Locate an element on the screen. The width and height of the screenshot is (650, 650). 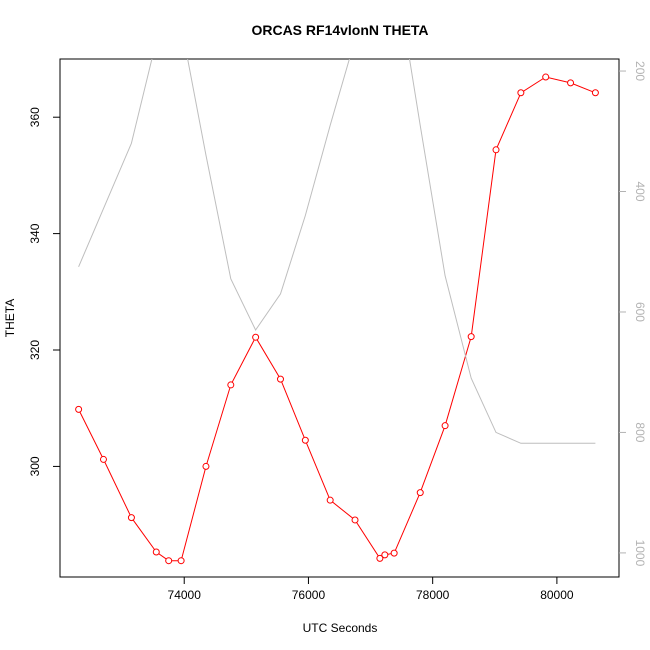
y-tick-label: 340 is located at coordinates (35, 233).